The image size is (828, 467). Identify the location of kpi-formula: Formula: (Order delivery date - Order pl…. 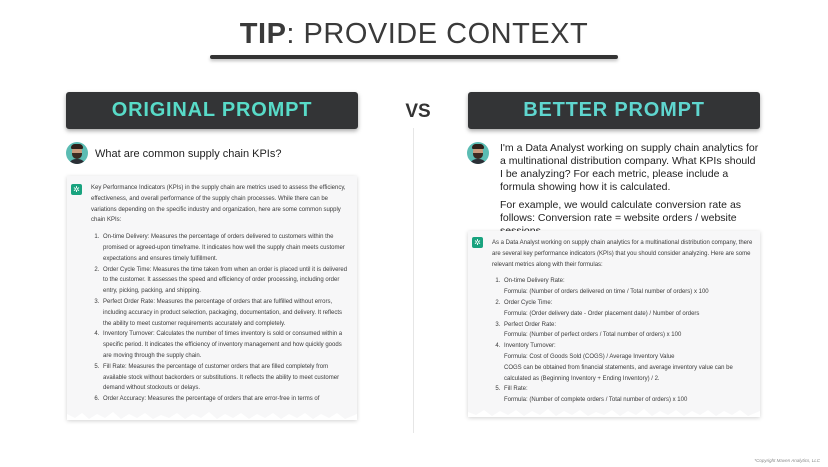
(602, 313).